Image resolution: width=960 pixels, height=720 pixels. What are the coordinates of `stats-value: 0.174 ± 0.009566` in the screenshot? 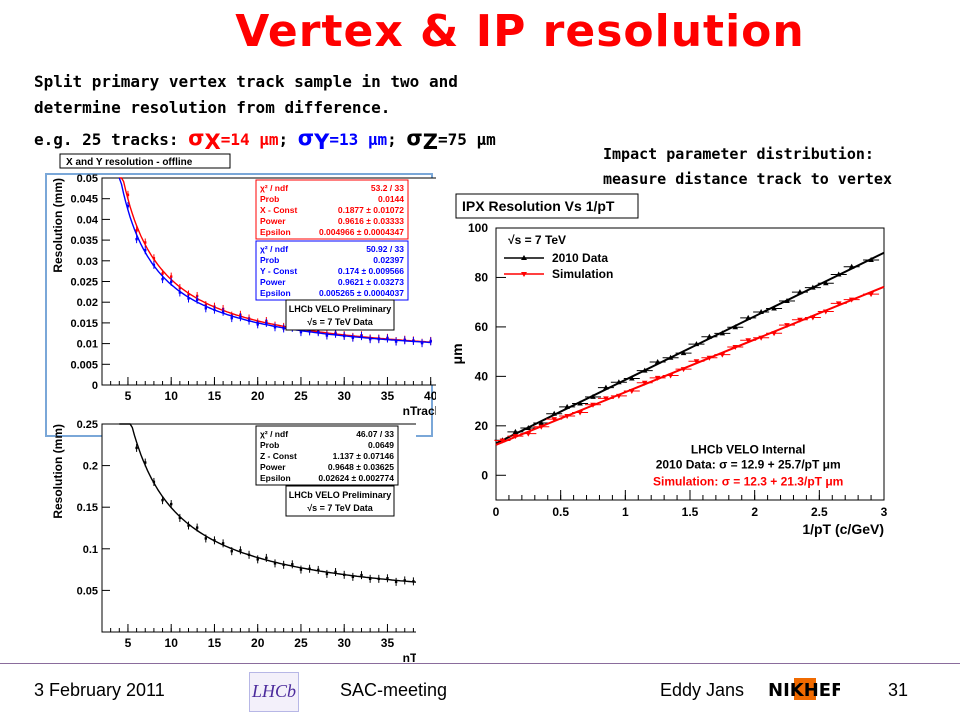 It's located at (371, 271).